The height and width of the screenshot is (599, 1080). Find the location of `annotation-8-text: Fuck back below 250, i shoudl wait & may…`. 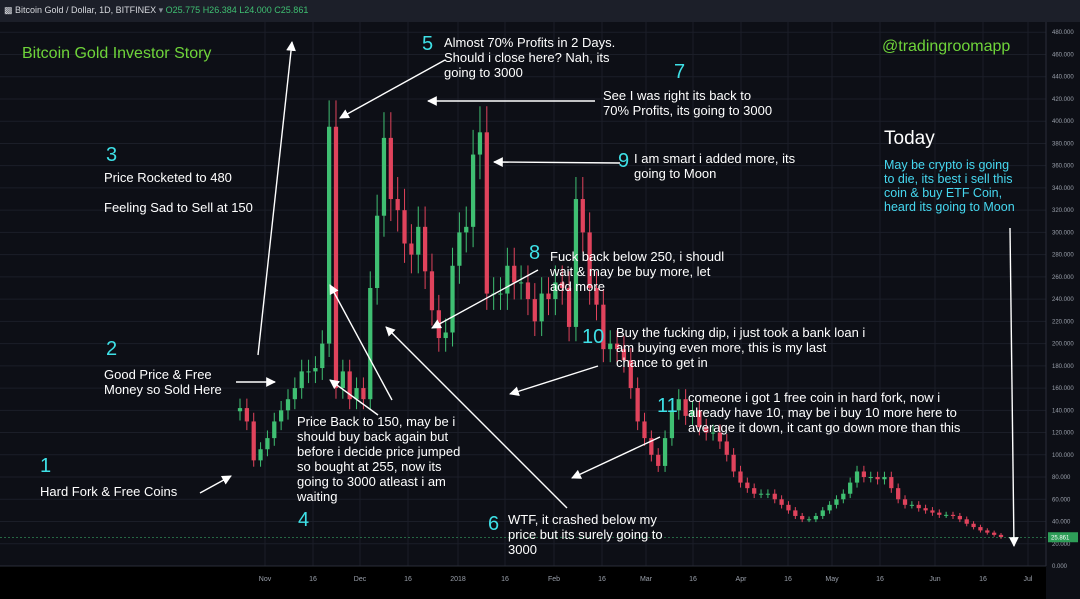

annotation-8-text: Fuck back below 250, i shoudl wait & may… is located at coordinates (637, 271).